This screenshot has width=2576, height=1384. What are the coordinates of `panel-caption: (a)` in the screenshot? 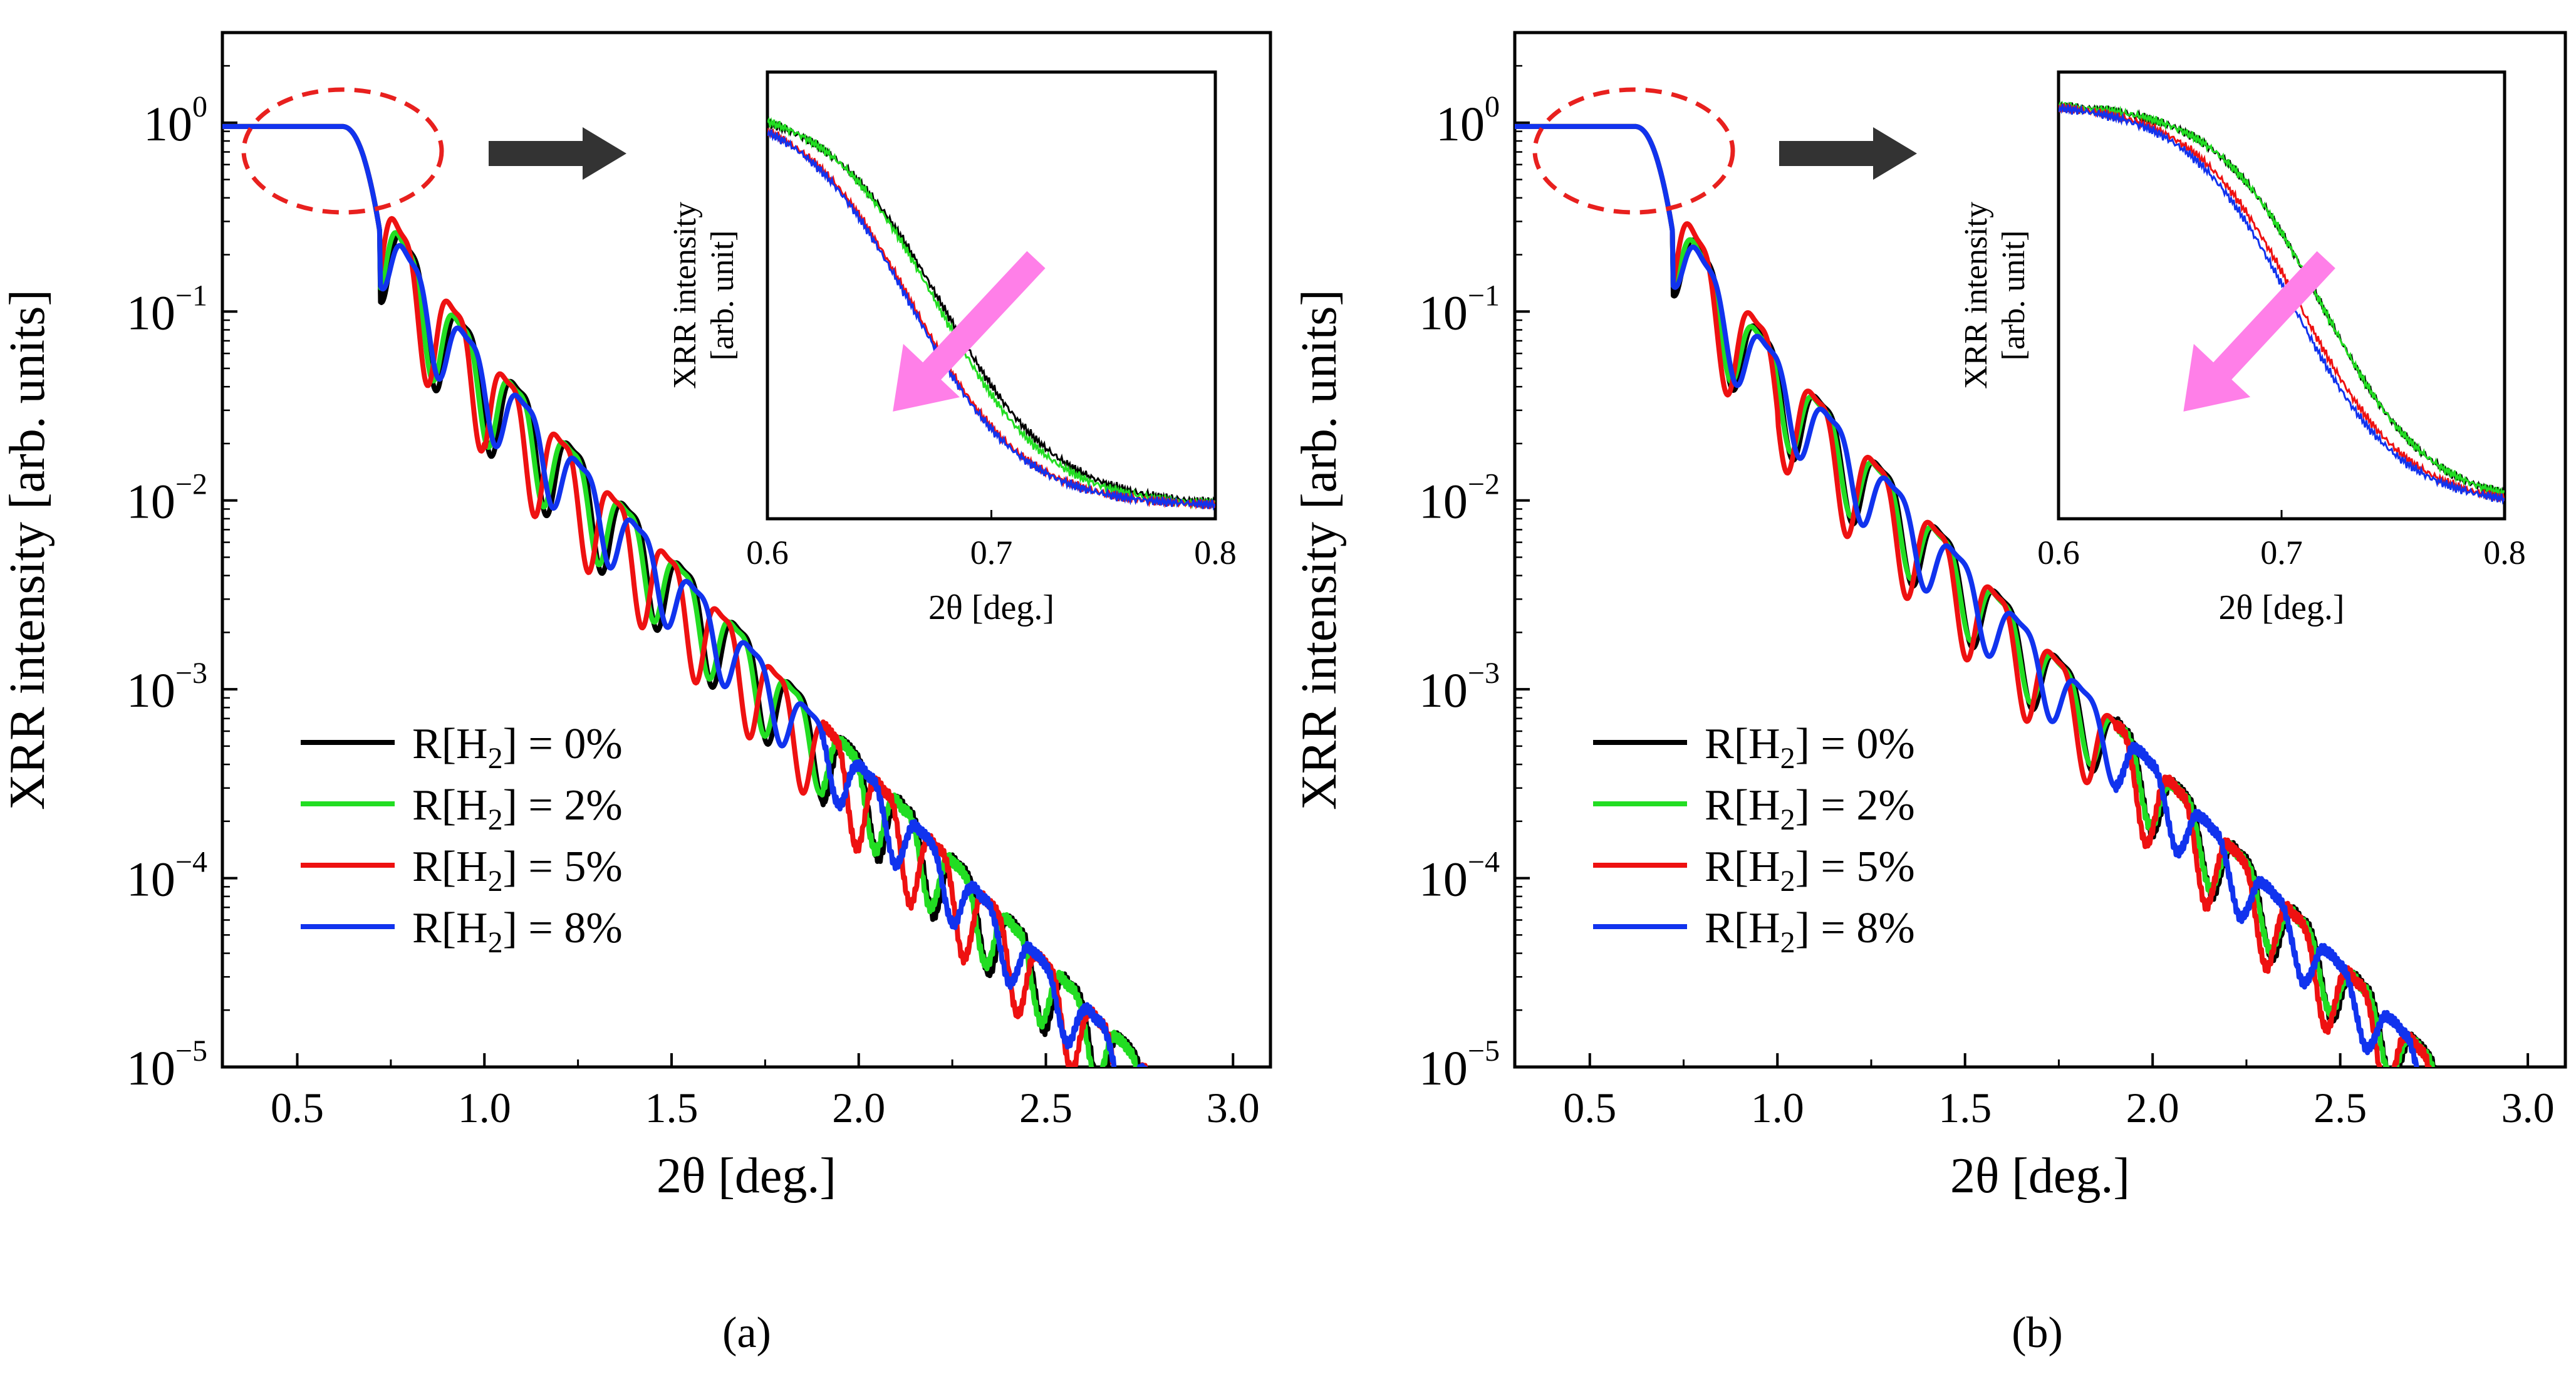 It's located at (746, 1333).